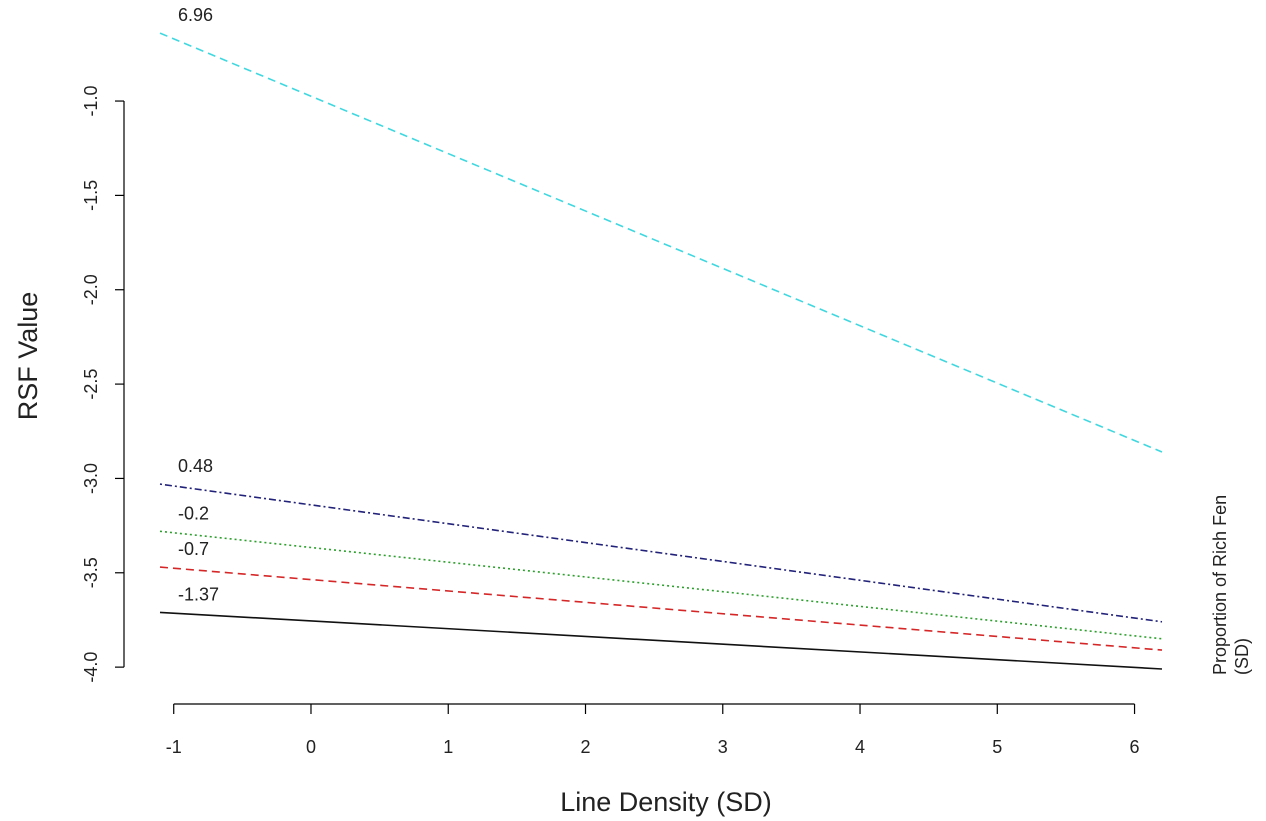 The width and height of the screenshot is (1266, 821). I want to click on y-tick-label: -2.0, so click(91, 289).